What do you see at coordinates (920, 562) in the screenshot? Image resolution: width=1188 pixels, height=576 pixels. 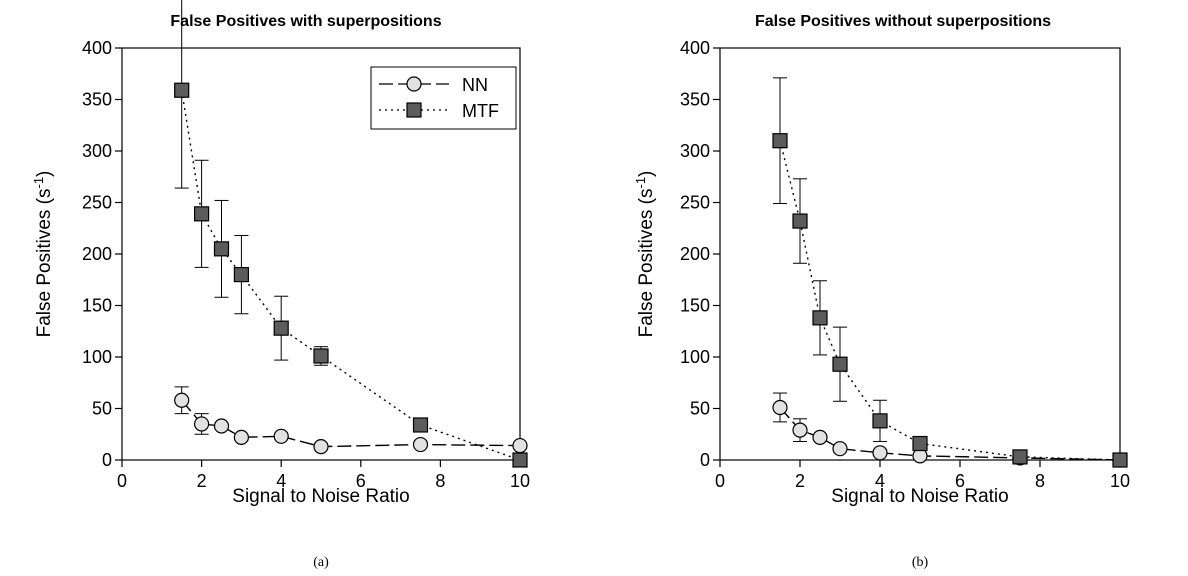 I see `caption-b: (b)` at bounding box center [920, 562].